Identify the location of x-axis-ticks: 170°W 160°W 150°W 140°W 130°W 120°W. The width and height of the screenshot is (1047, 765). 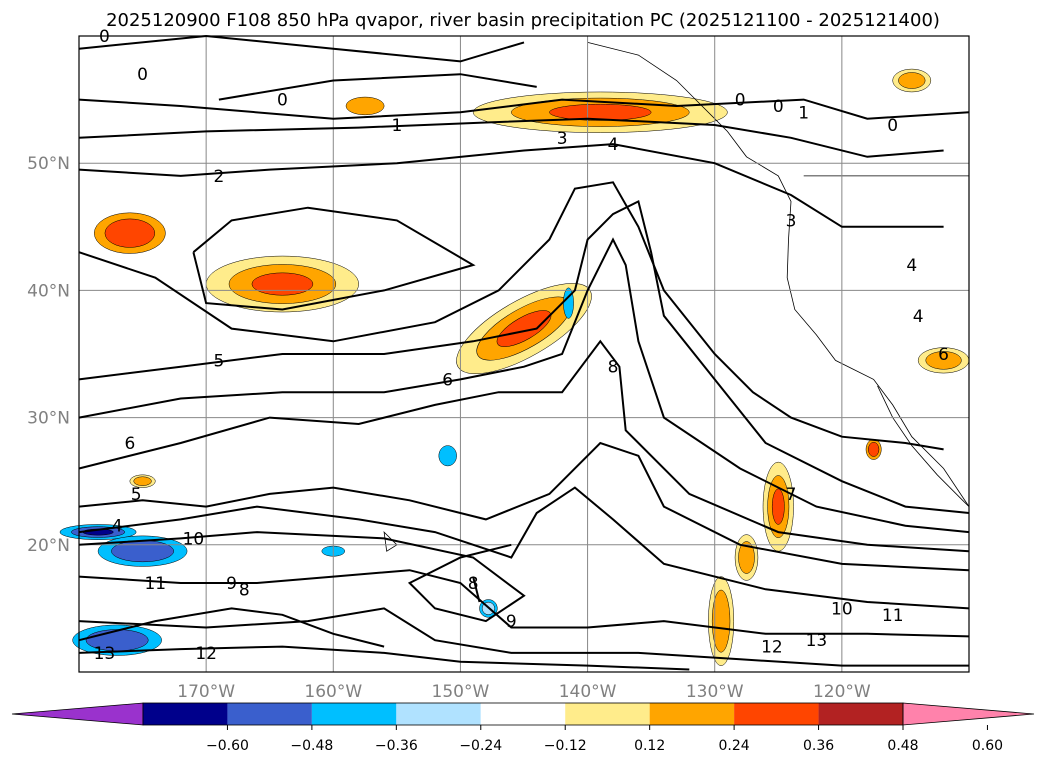
(524, 692).